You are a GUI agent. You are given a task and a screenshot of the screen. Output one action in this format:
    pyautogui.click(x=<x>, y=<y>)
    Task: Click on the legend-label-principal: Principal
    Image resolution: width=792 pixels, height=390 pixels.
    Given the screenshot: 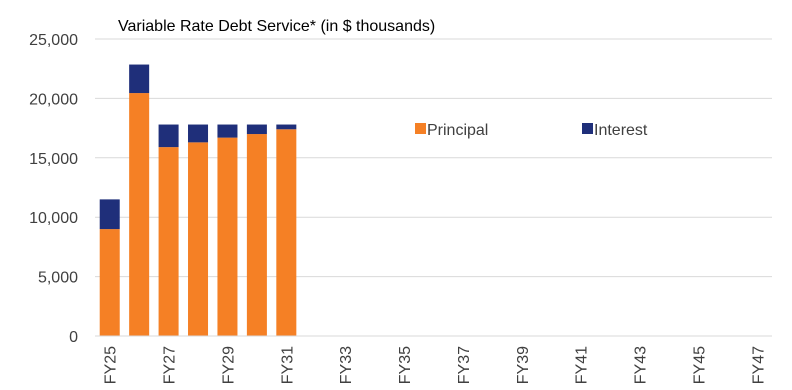 What is the action you would take?
    pyautogui.click(x=457, y=130)
    